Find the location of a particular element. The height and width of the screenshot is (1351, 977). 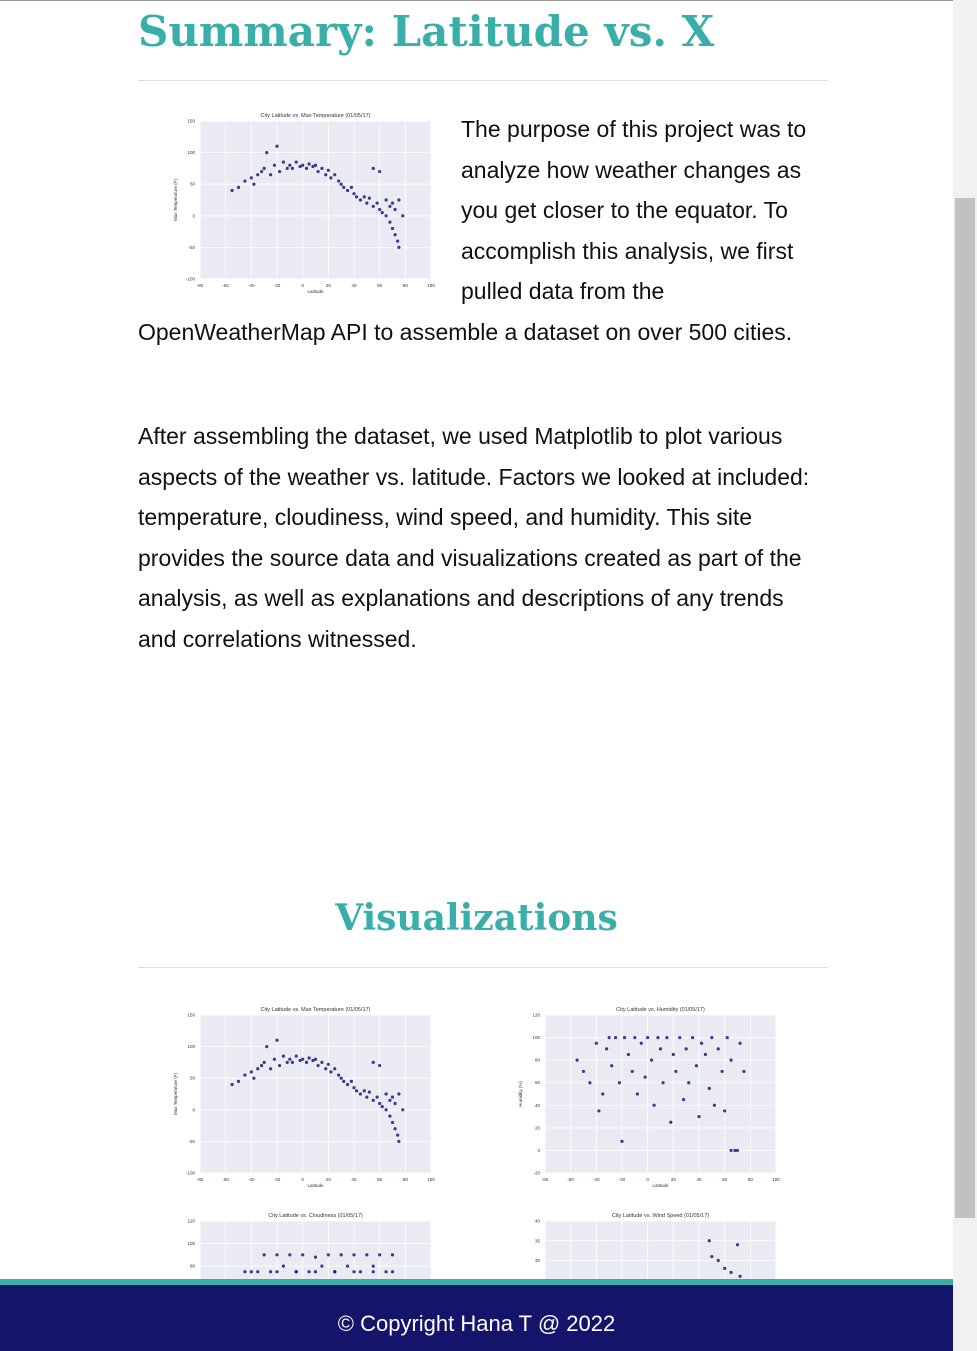

x-tick-label: -20 is located at coordinates (622, 1179).